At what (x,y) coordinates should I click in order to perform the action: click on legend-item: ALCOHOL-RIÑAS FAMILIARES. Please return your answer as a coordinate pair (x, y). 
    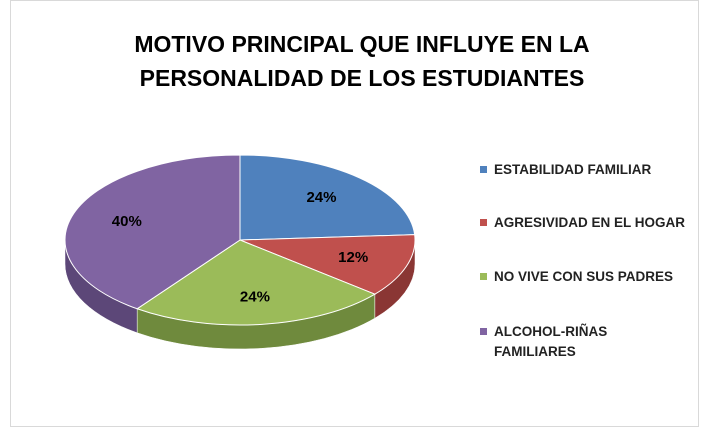
    Looking at the image, I should click on (556, 342).